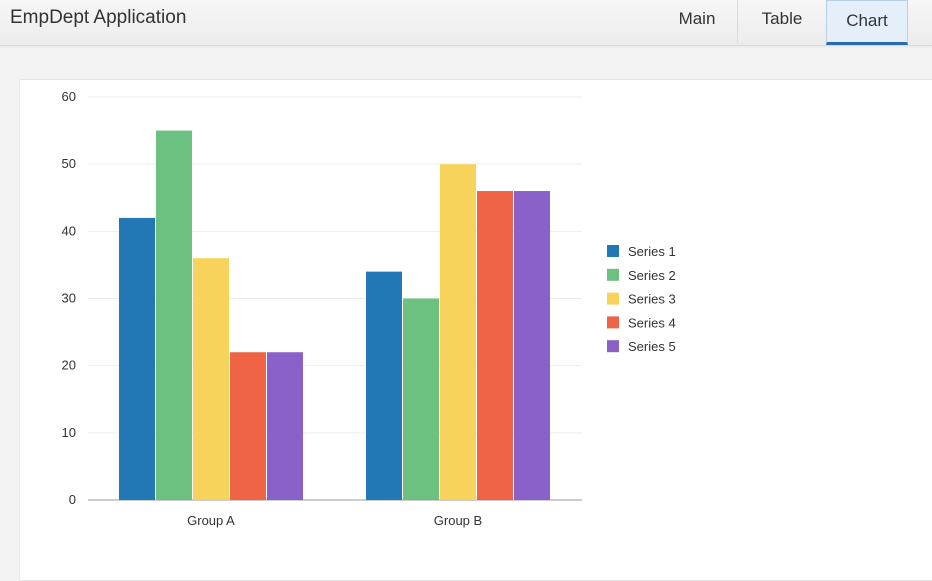 This screenshot has width=932, height=581. I want to click on tab-chart: Chart, so click(867, 22).